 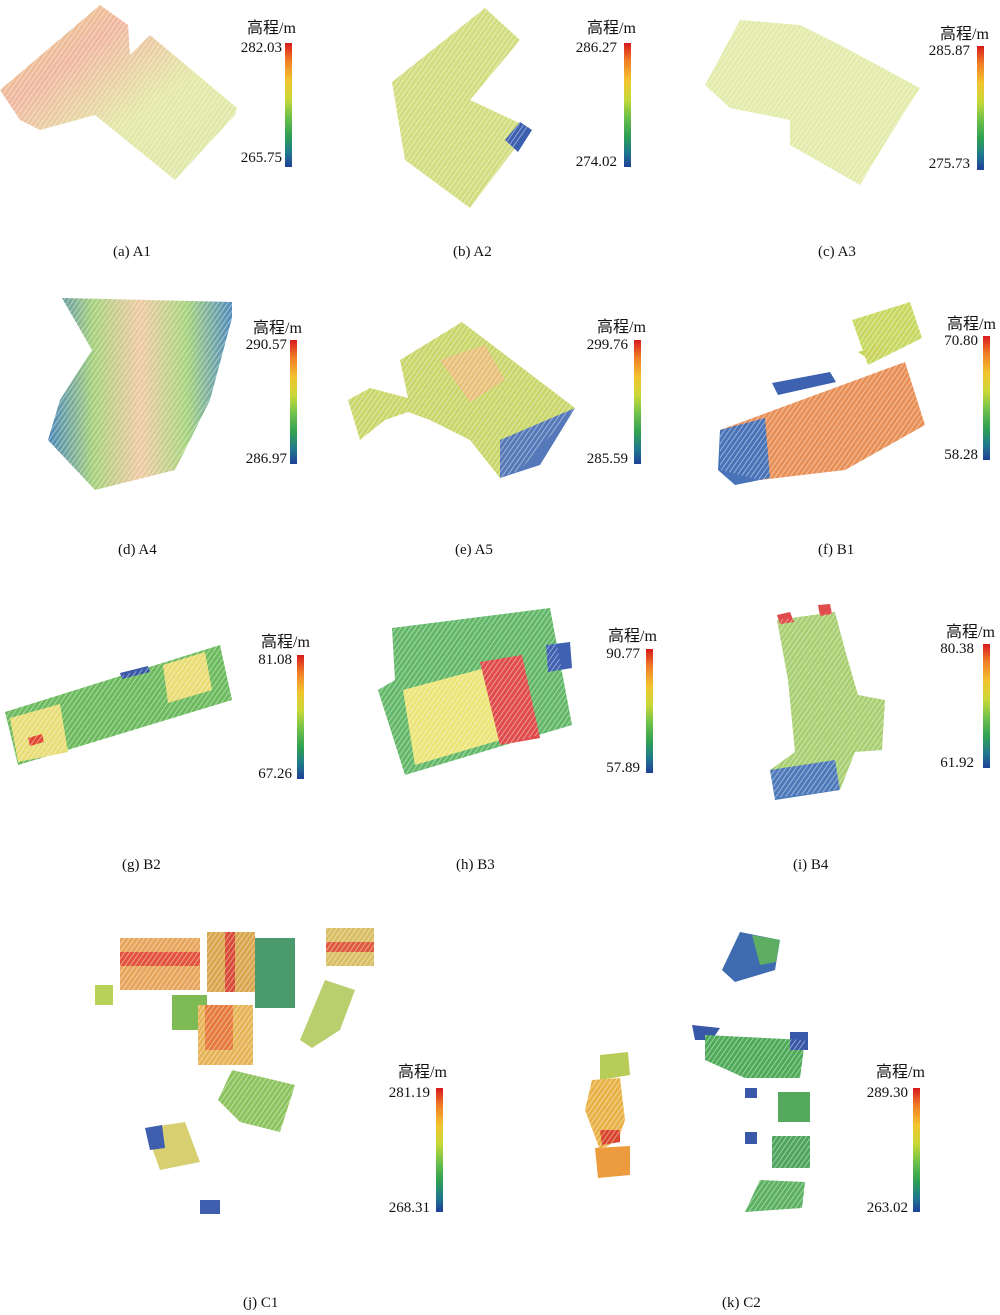 I want to click on legend-min: 275.73, so click(x=949, y=164).